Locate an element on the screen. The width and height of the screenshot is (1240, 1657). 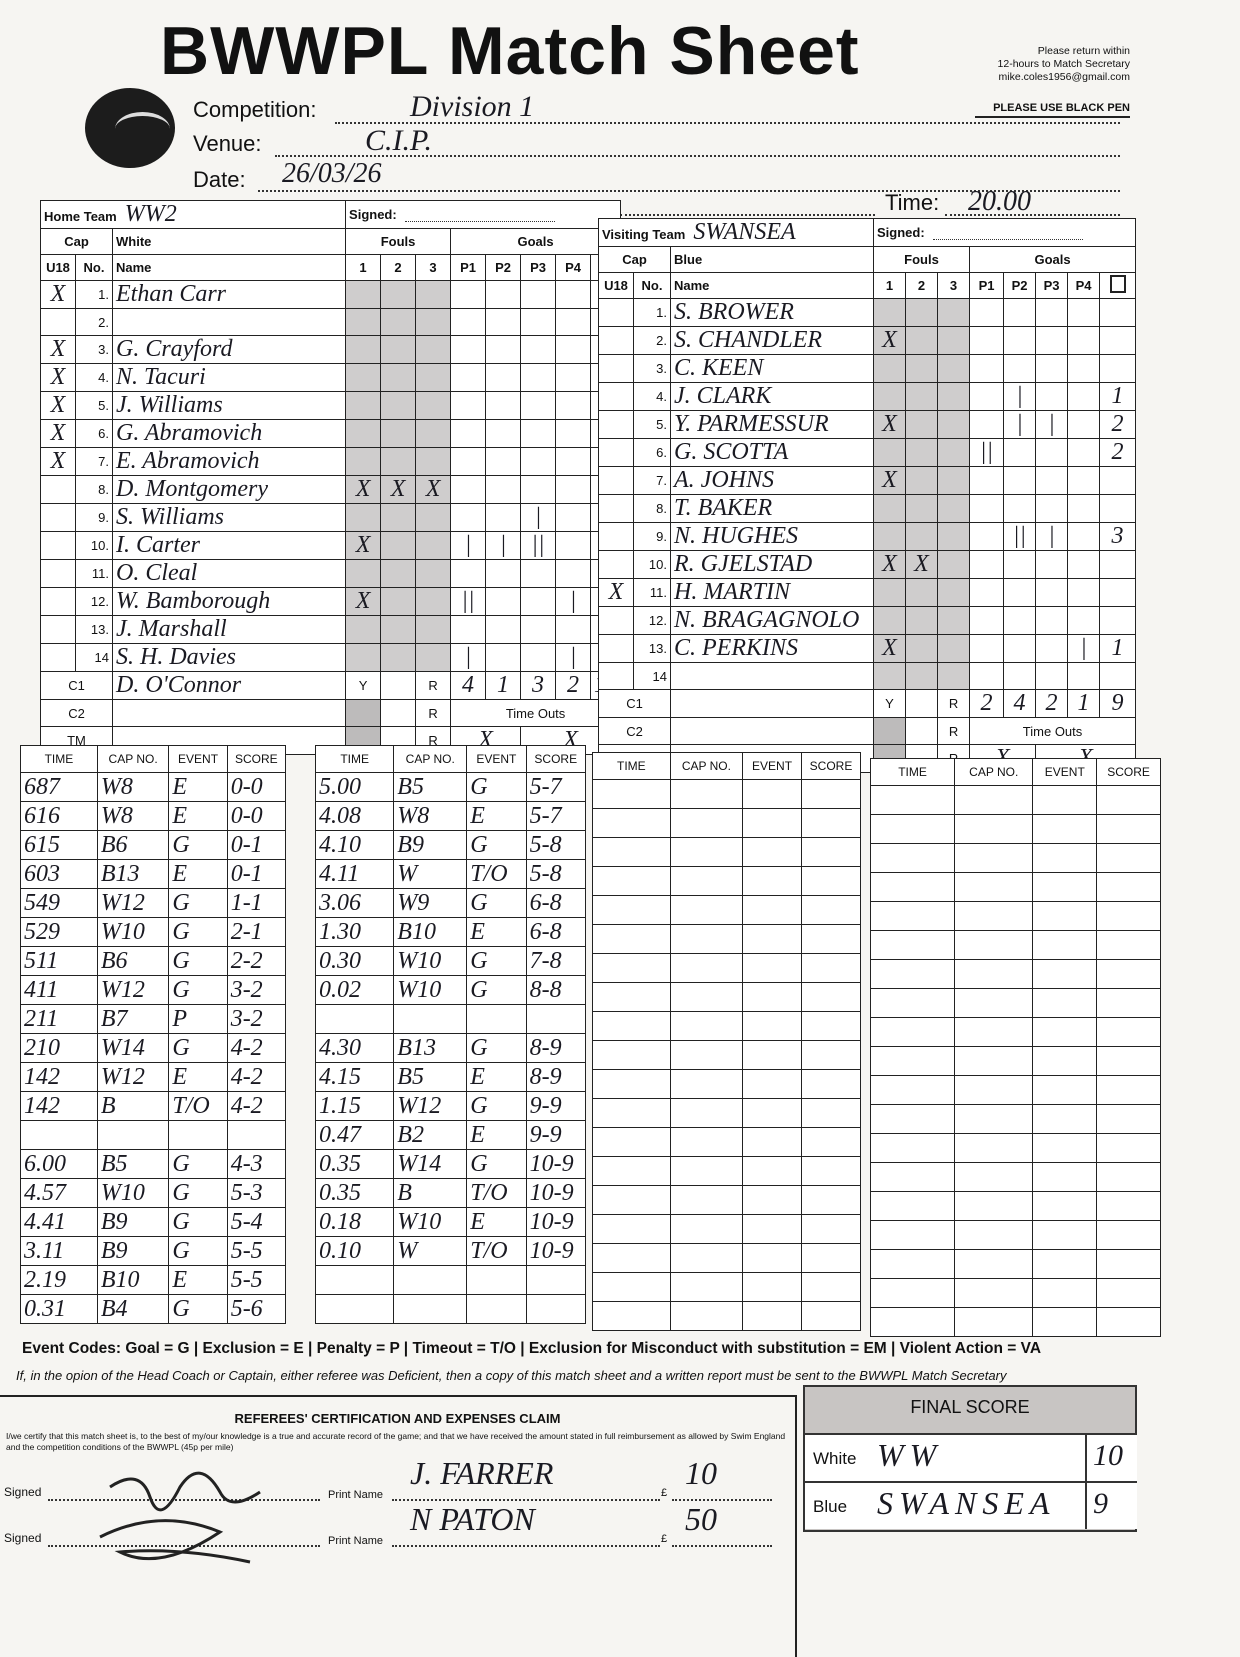
event-time: 4.10 is located at coordinates (354, 845).